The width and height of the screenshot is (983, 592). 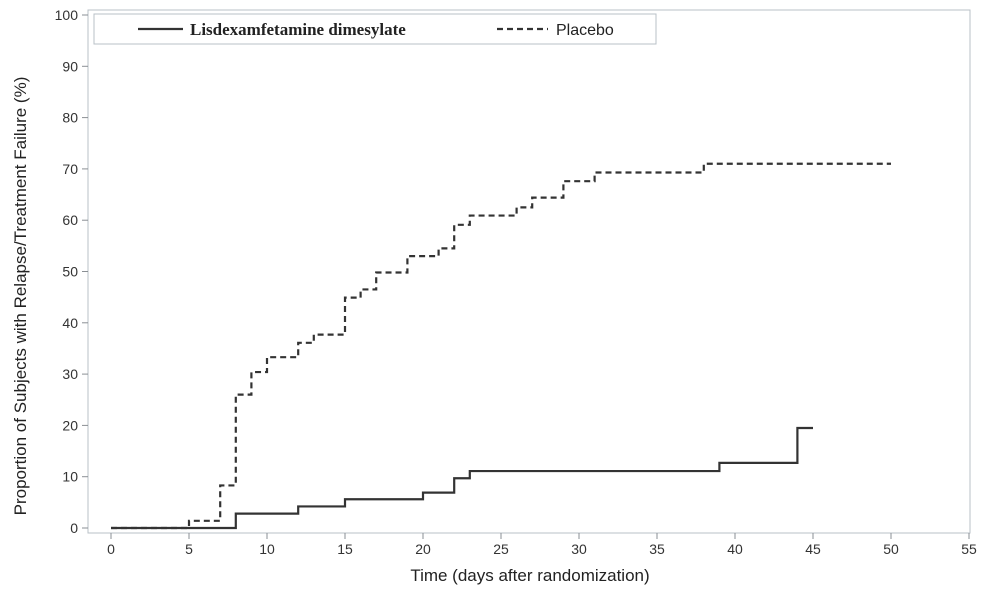 I want to click on x-tick-label: 45, so click(x=813, y=549).